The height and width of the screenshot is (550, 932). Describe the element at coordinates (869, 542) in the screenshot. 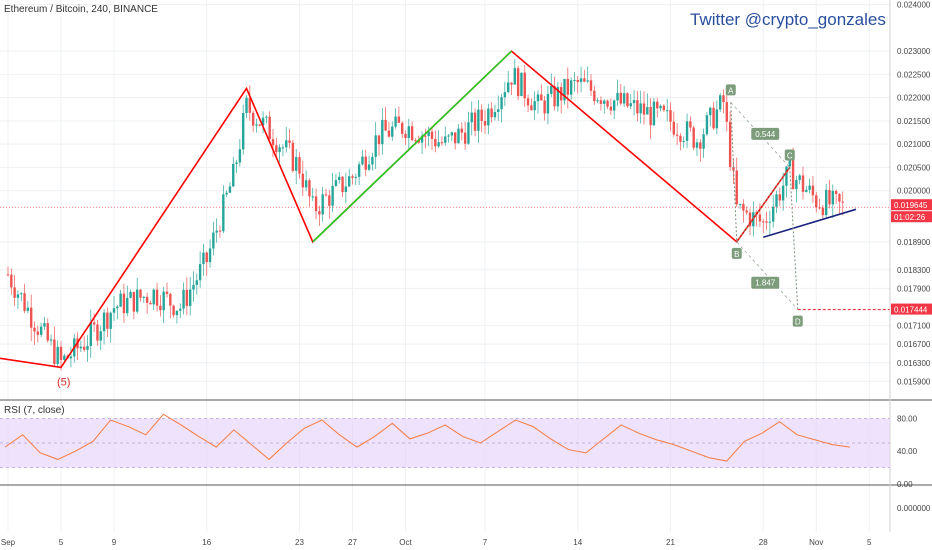

I see `time-tick-label: 5` at that location.